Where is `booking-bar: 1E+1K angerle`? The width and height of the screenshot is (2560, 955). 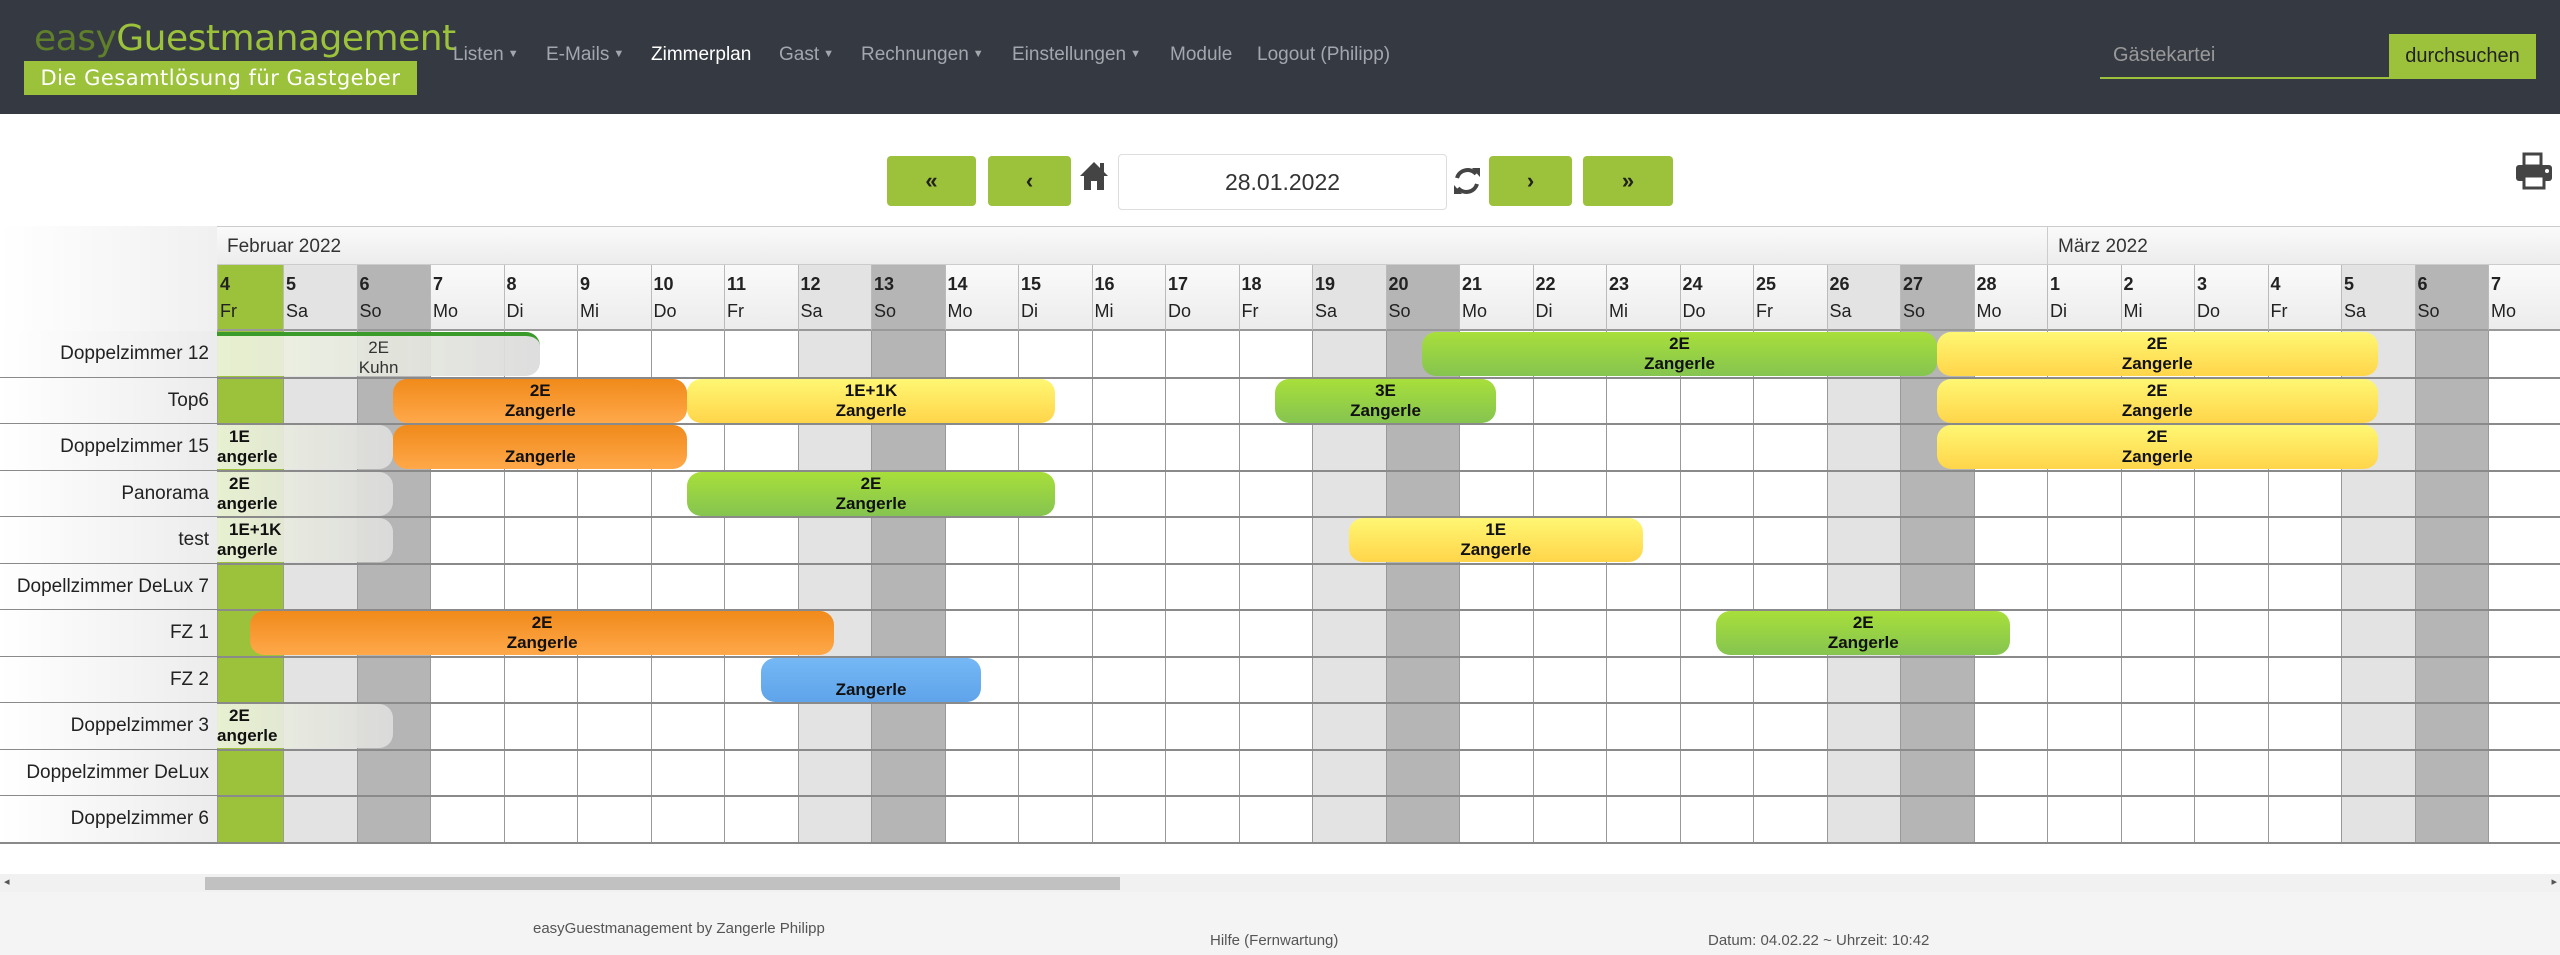
booking-bar: 1E+1K angerle is located at coordinates (305, 540).